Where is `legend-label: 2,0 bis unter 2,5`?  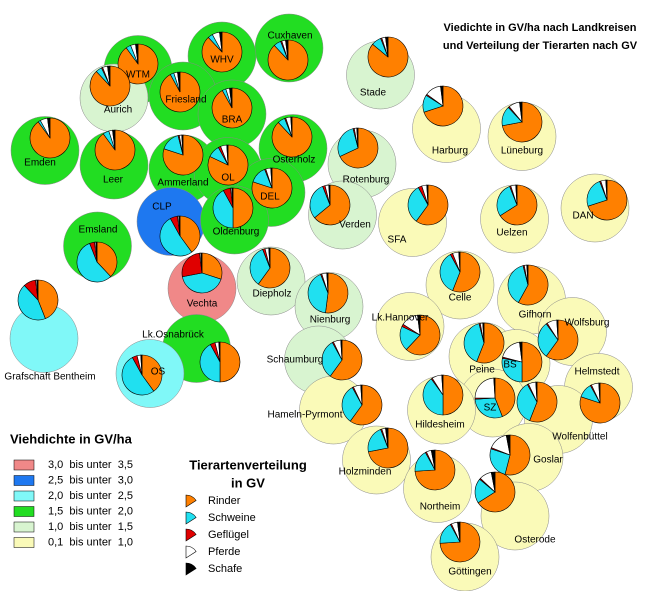 legend-label: 2,0 bis unter 2,5 is located at coordinates (90, 496).